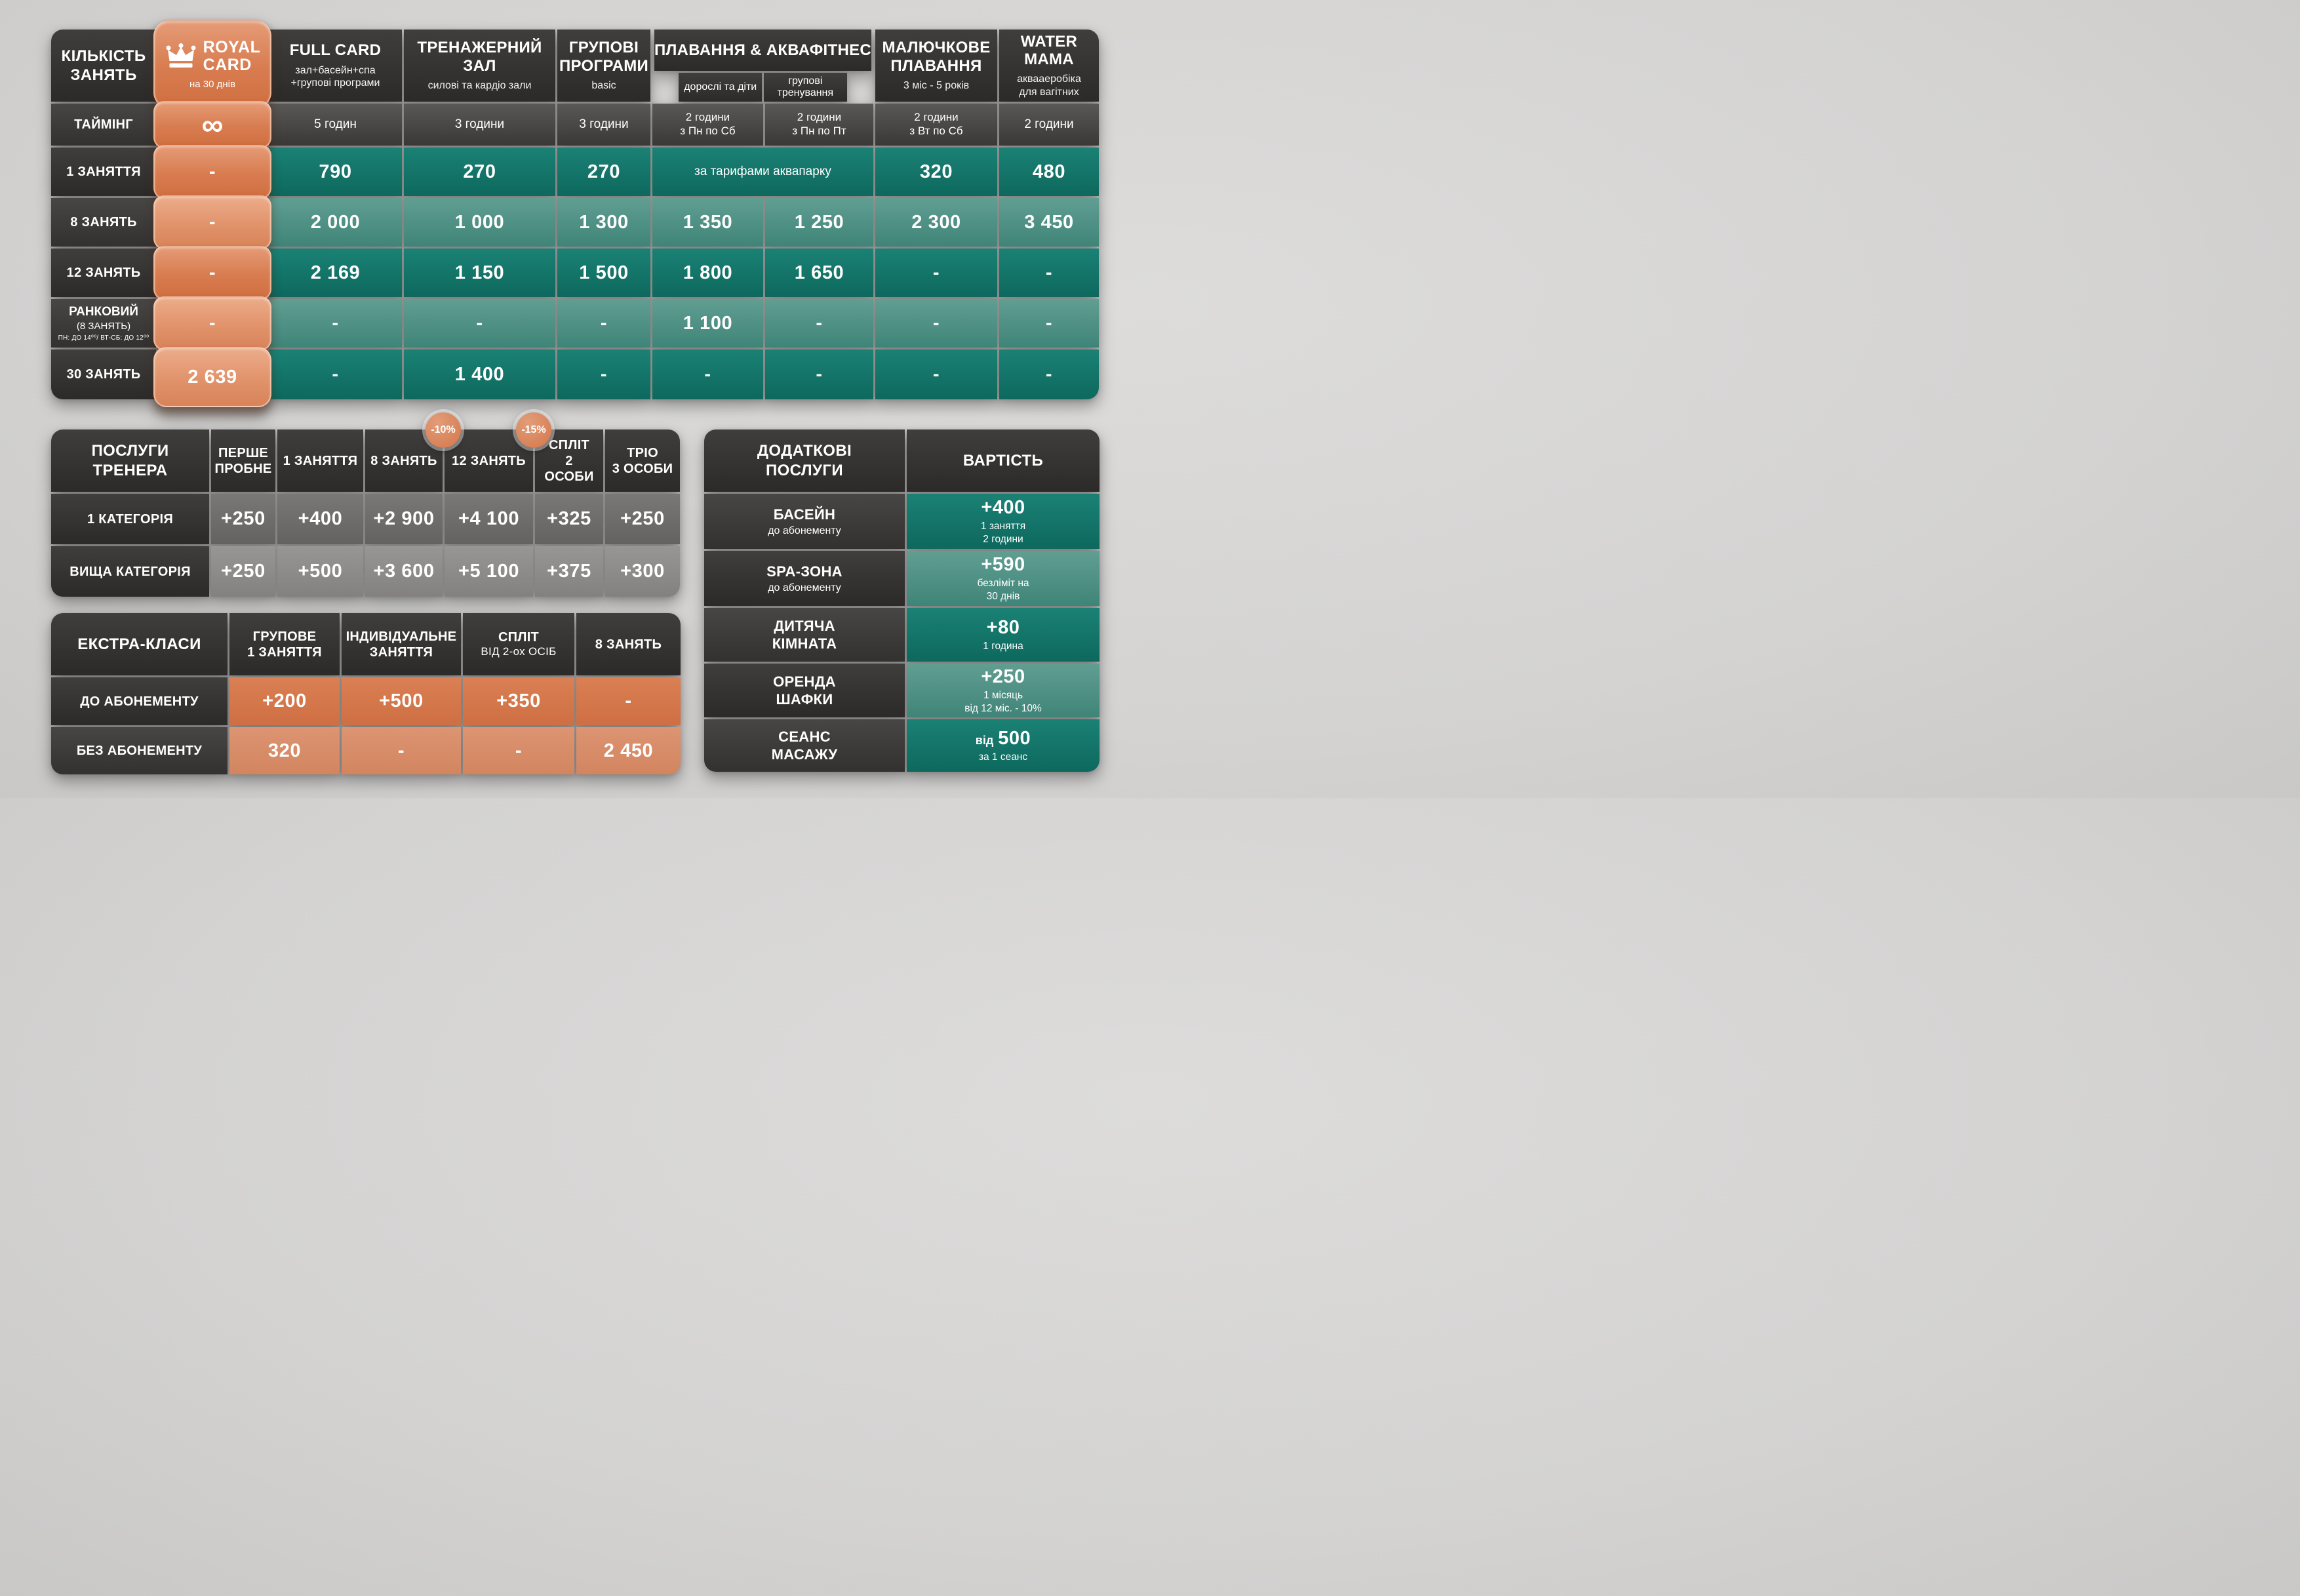 The image size is (2300, 1596). I want to click on extra-with-split: +350, so click(518, 701).